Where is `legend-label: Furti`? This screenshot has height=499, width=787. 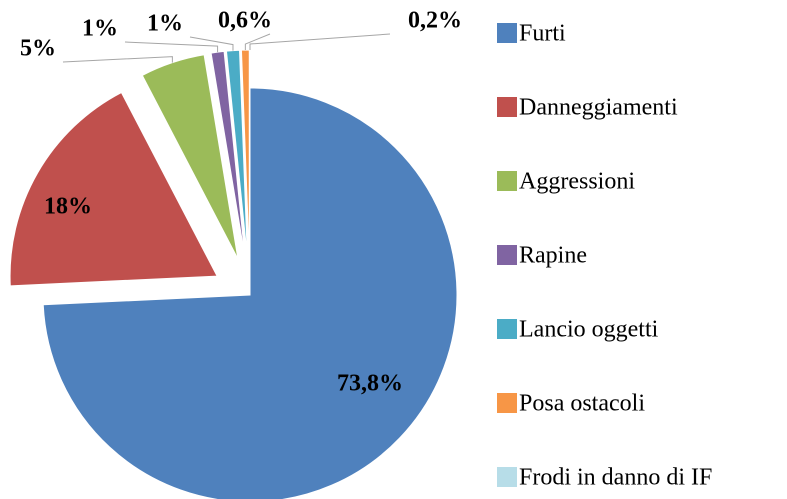
legend-label: Furti is located at coordinates (542, 34).